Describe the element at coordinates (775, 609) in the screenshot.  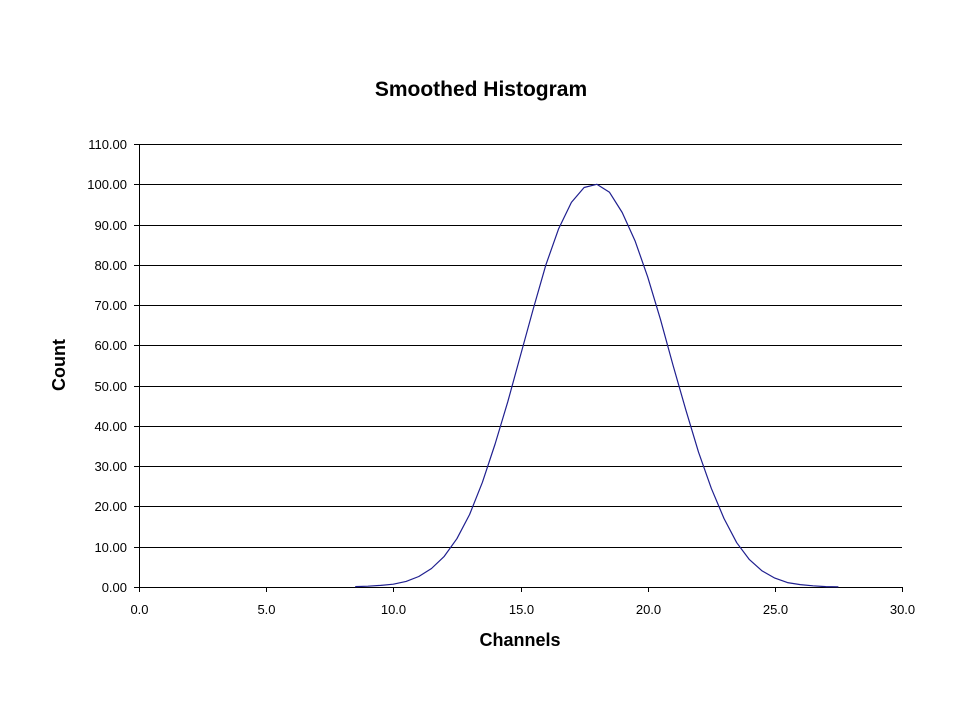
I see `x-tick-label-5: 25.0` at that location.